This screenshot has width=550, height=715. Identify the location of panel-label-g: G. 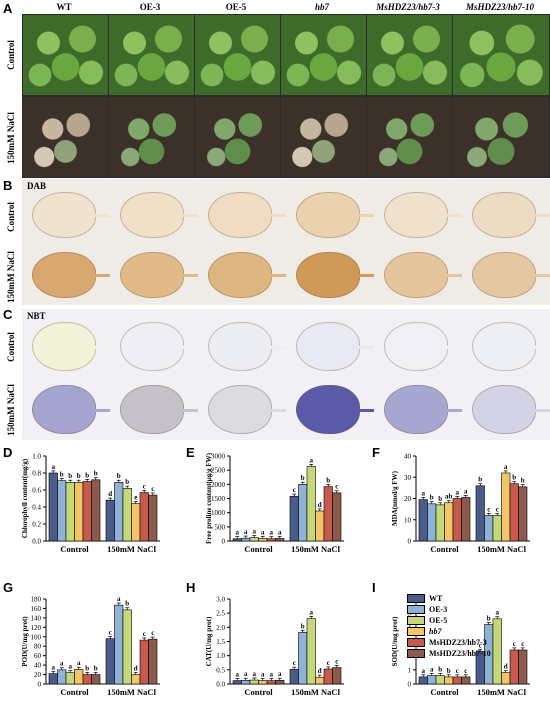
(8, 587).